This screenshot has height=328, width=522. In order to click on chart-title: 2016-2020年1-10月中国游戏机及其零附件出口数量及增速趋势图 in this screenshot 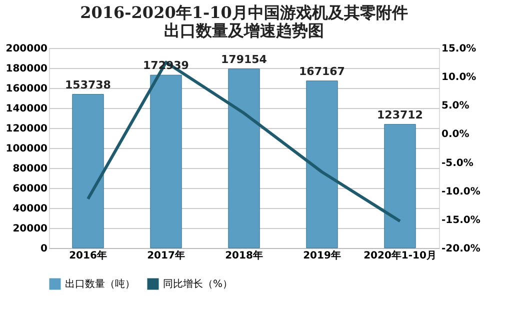, I will do `click(244, 21)`.